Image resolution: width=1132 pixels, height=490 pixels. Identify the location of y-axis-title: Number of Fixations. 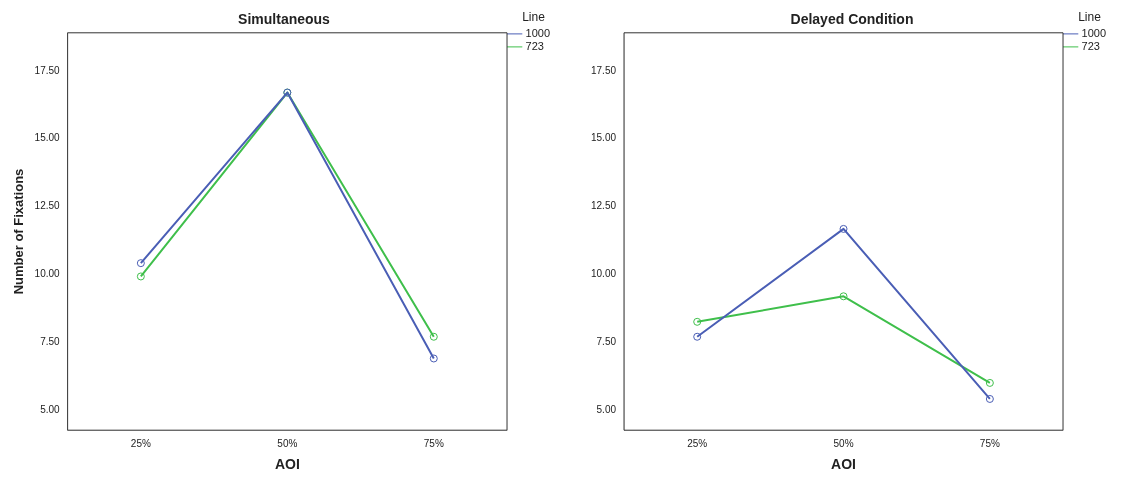
(19, 231).